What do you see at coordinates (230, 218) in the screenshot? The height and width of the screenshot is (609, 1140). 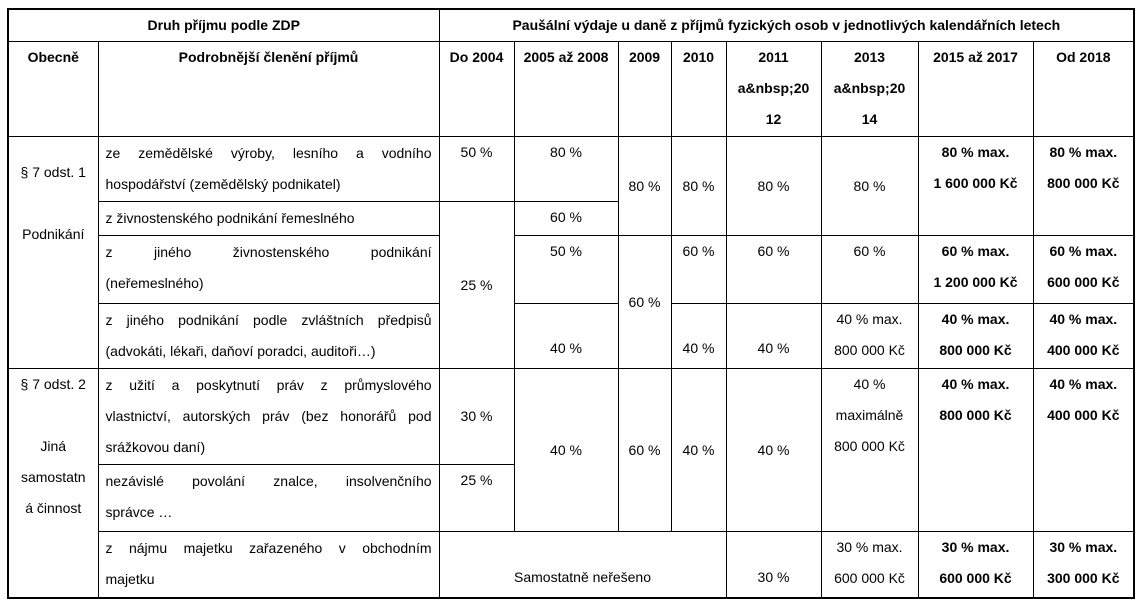 I see `desc-line: z živnostenského podnikání řemeslného` at bounding box center [230, 218].